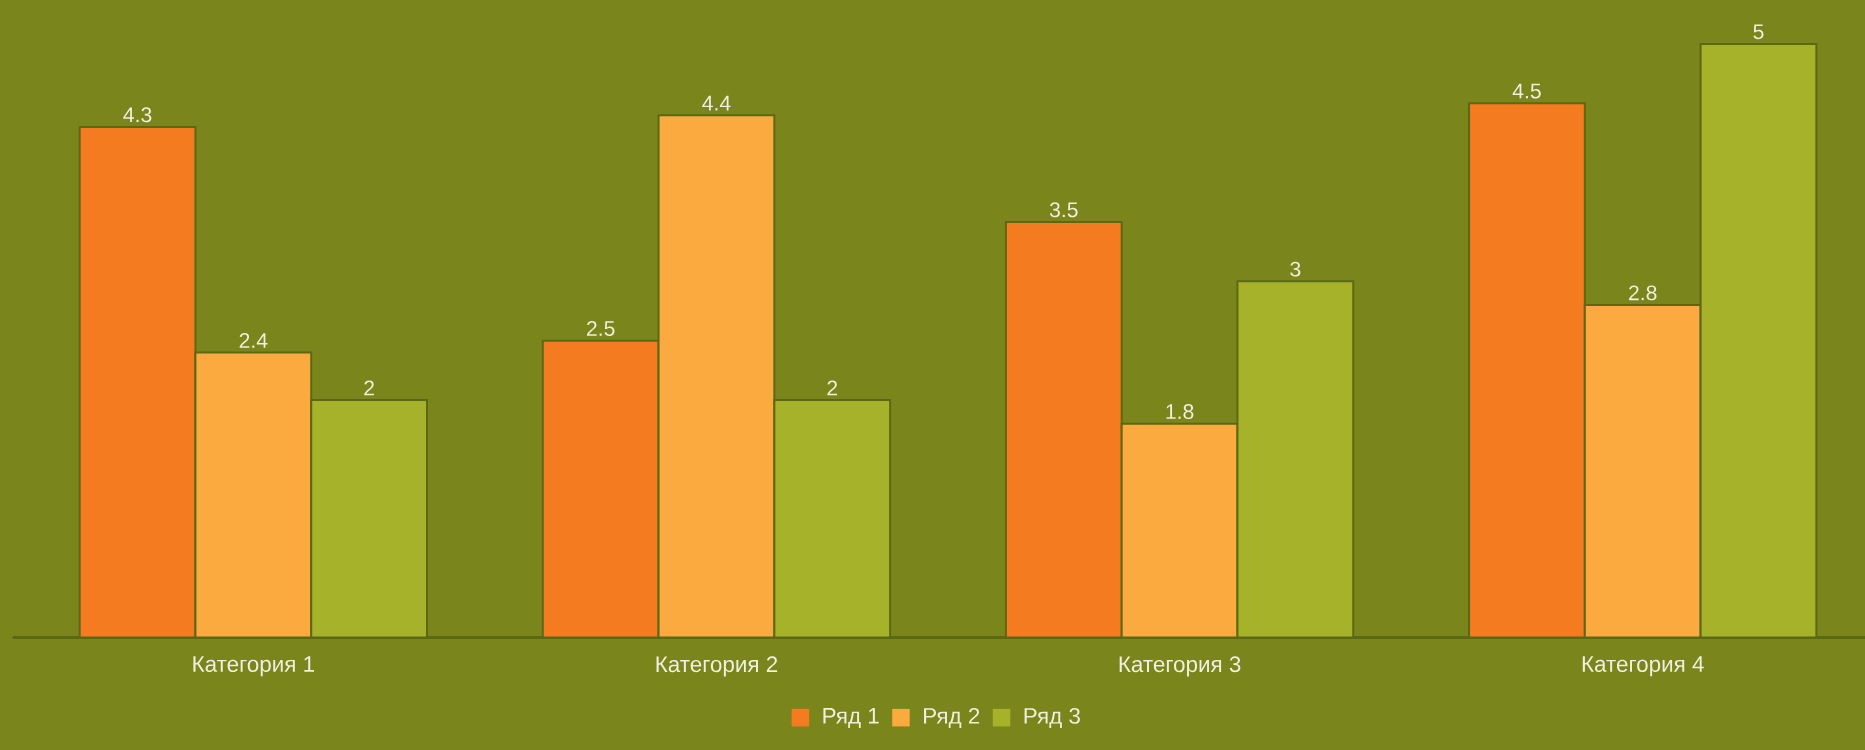 The width and height of the screenshot is (1865, 750). Describe the element at coordinates (716, 103) in the screenshot. I see `data-label: 4.4` at that location.